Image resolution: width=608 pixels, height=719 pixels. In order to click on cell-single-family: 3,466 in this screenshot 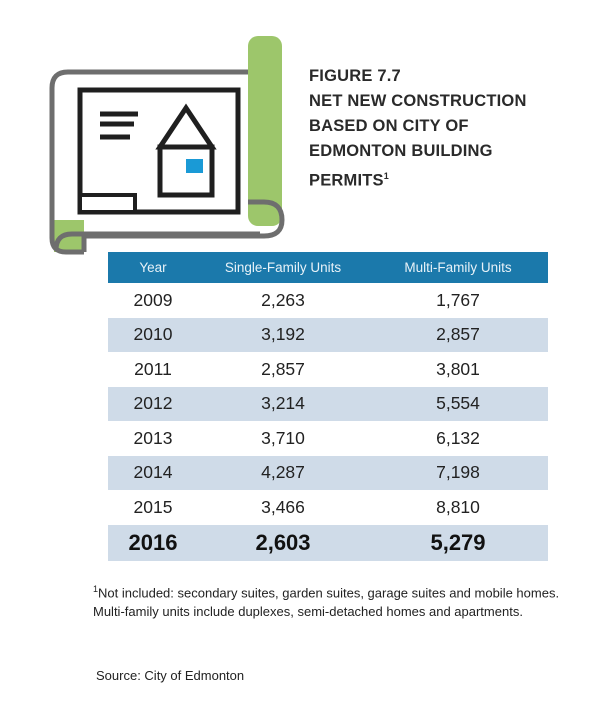, I will do `click(283, 506)`.